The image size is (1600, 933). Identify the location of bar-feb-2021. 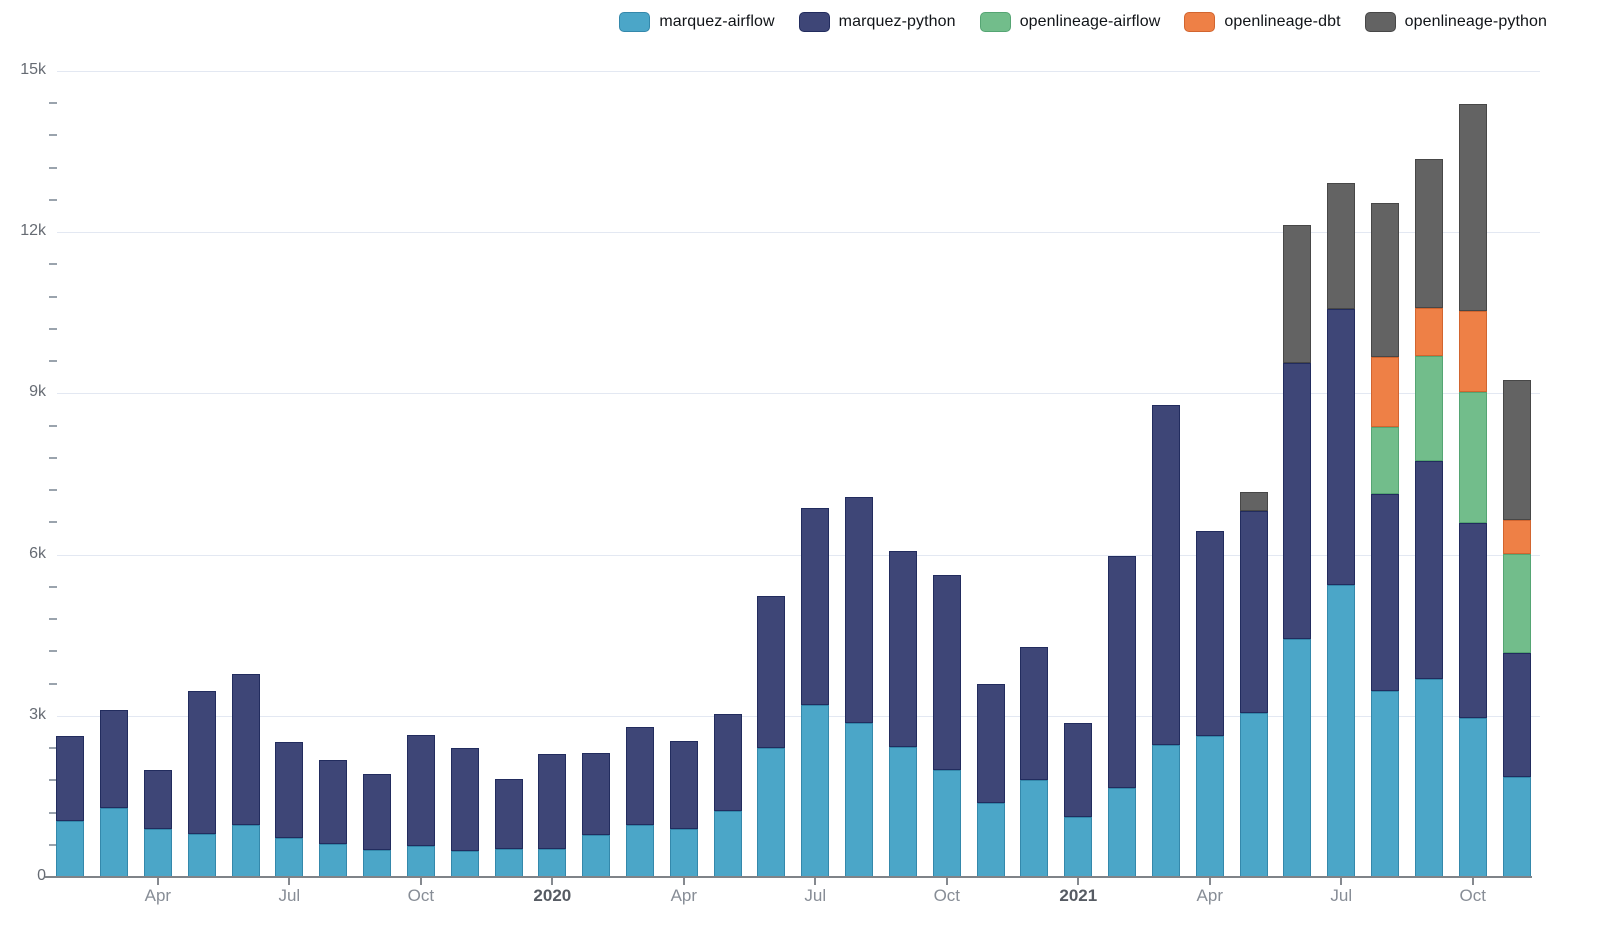
(1122, 716).